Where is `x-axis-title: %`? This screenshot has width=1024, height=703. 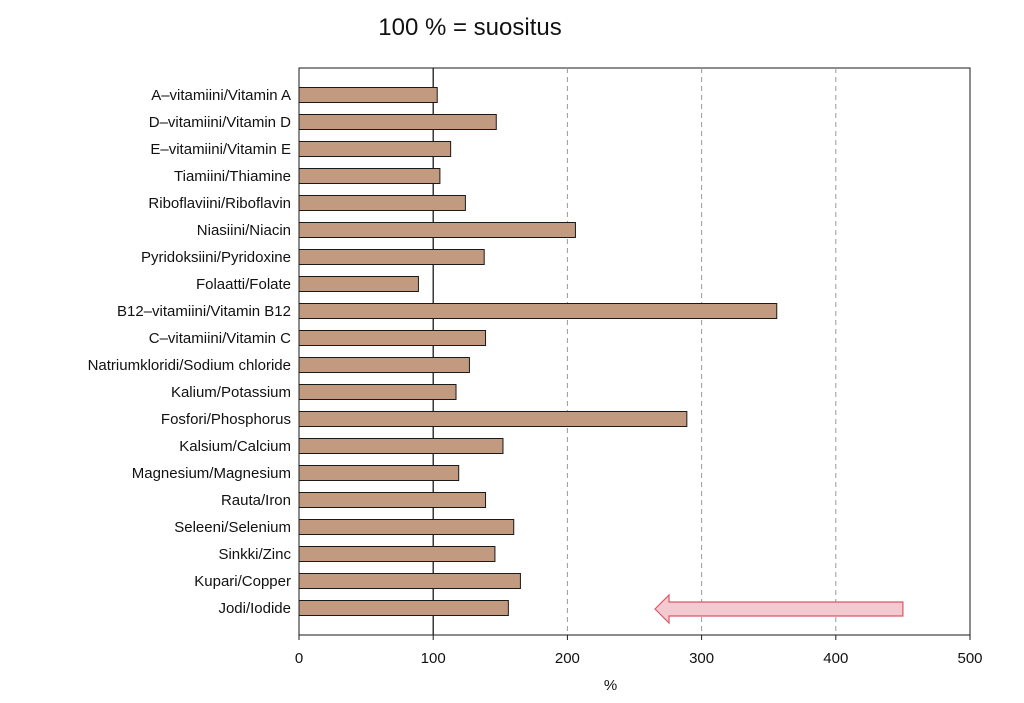
x-axis-title: % is located at coordinates (610, 685).